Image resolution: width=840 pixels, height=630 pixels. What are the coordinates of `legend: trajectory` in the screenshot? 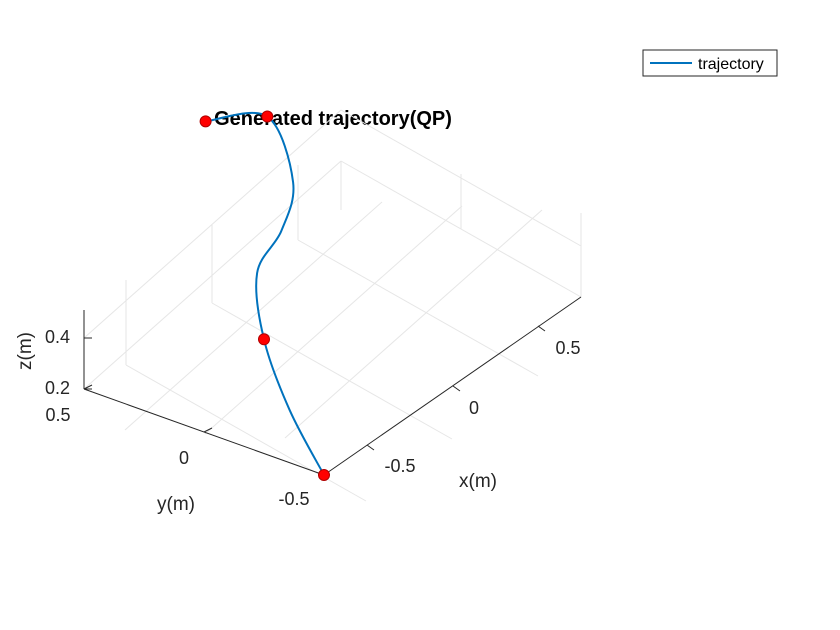 It's located at (710, 63).